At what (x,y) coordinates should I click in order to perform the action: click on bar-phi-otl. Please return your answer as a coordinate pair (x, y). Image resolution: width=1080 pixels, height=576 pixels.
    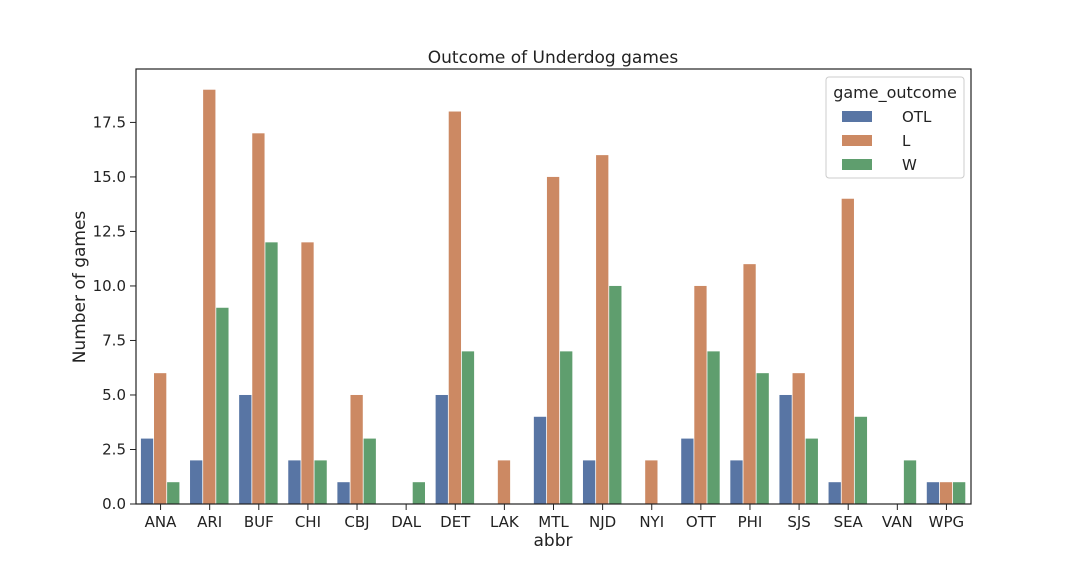
    Looking at the image, I should click on (736, 482).